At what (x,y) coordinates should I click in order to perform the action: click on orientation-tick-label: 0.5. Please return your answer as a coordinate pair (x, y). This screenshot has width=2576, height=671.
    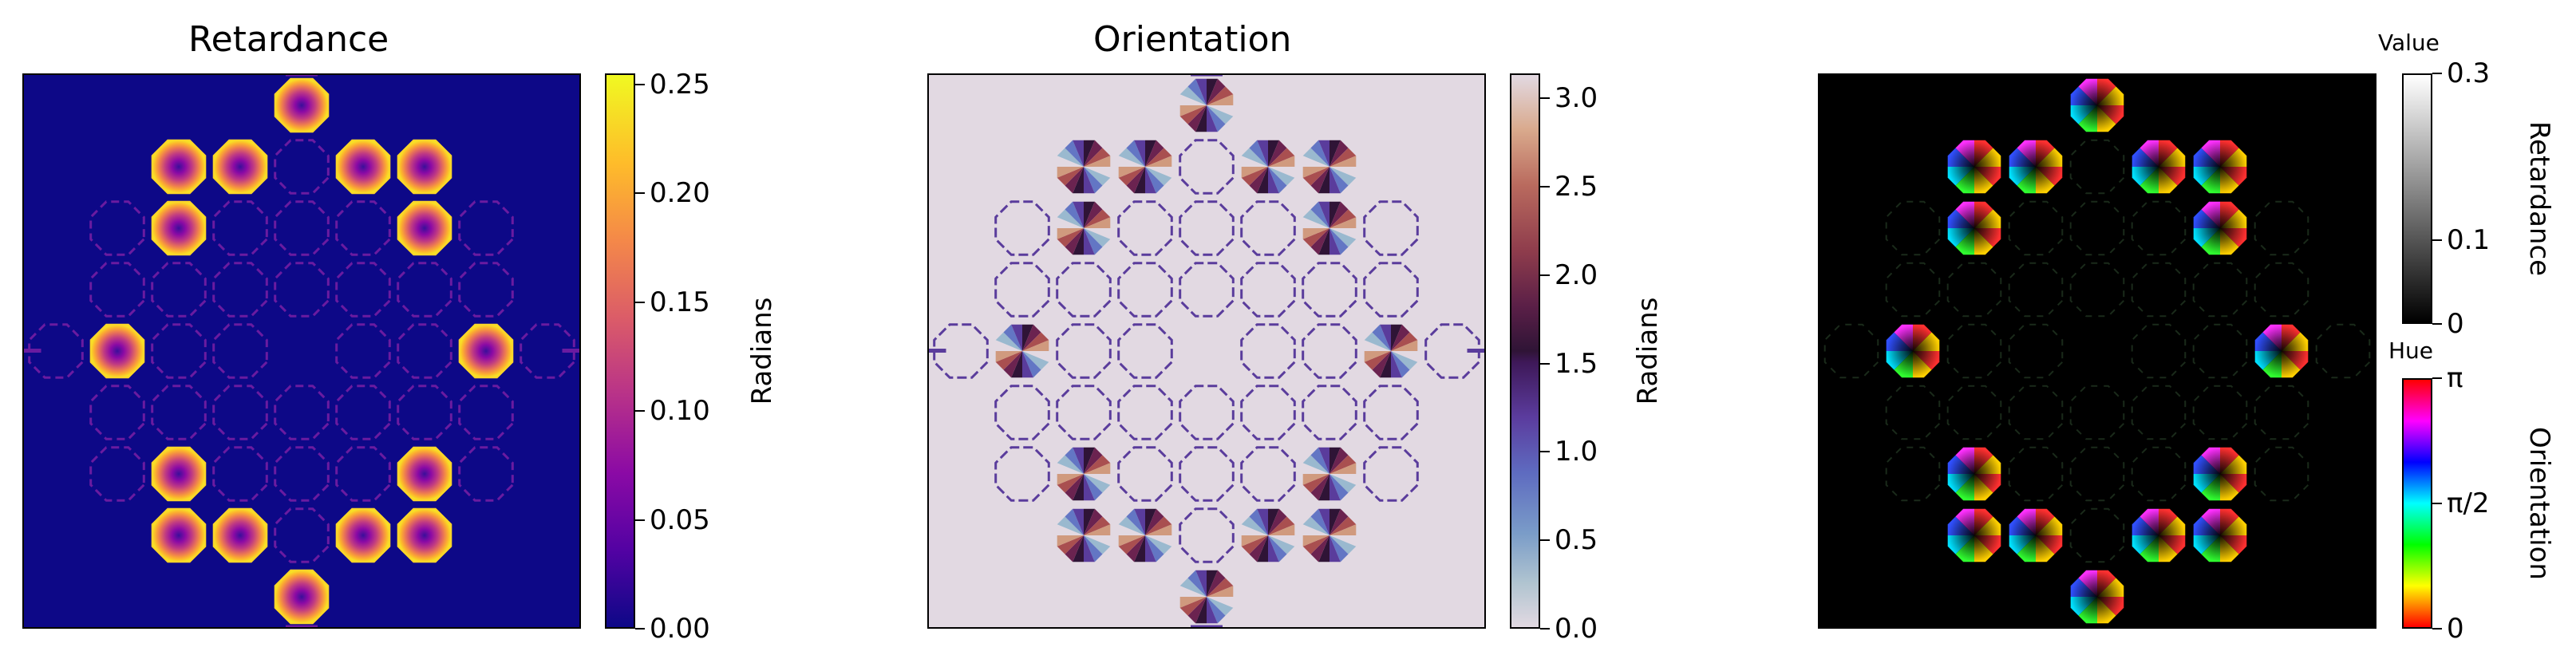
    Looking at the image, I should click on (1576, 540).